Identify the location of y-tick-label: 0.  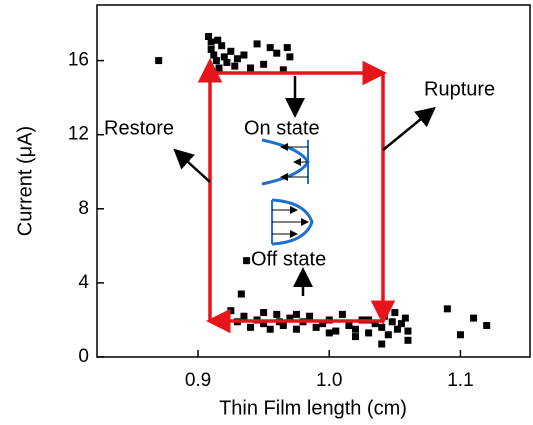
(83, 356).